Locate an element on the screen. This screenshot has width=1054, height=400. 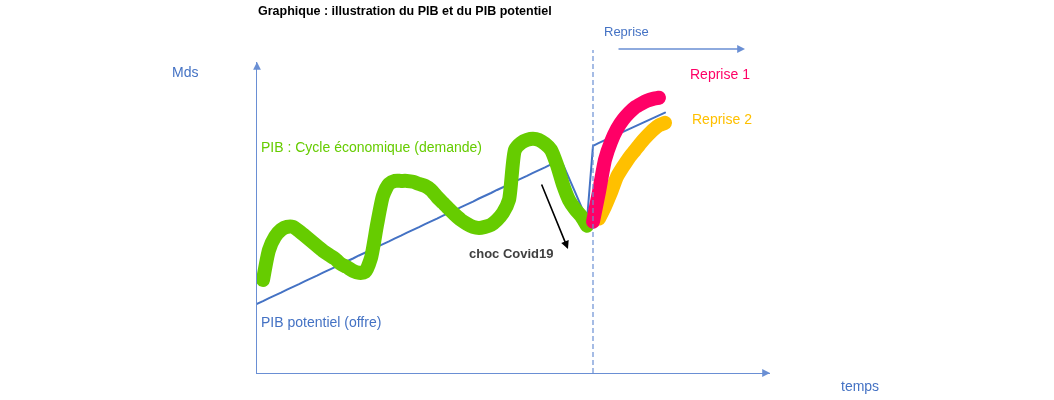
series-label: Reprise 2 is located at coordinates (722, 119).